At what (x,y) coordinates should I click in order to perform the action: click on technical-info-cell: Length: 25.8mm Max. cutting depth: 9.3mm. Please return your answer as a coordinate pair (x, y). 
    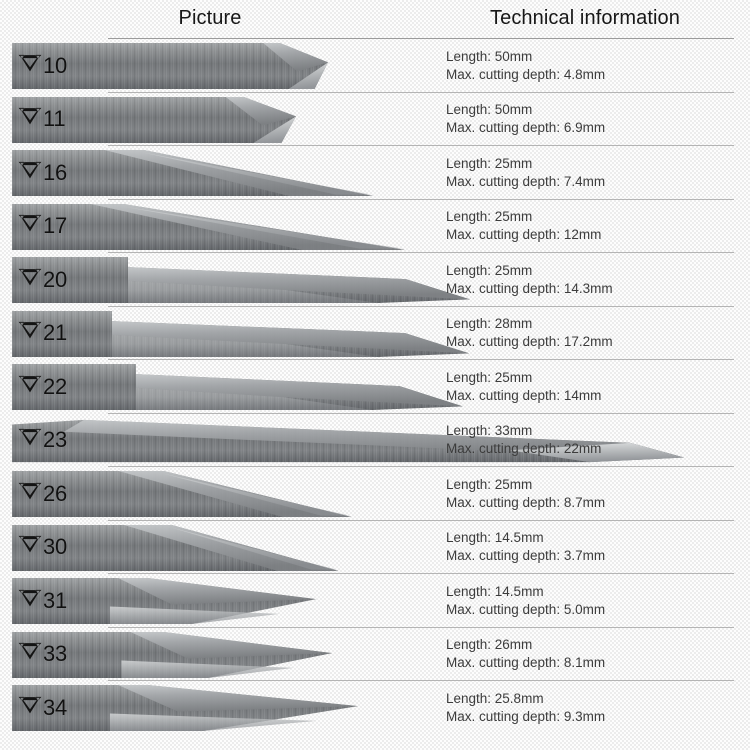
    Looking at the image, I should click on (596, 708).